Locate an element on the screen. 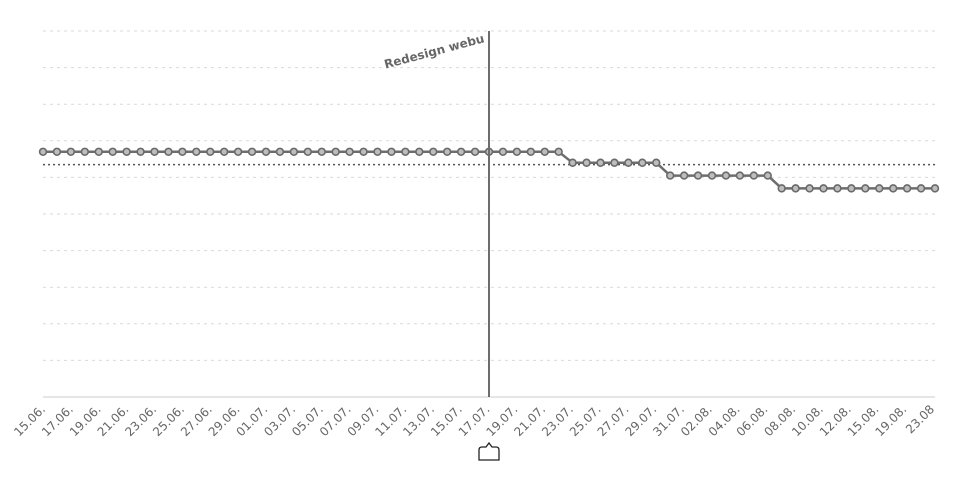 This screenshot has height=488, width=976. x-tick-label: 19.08. is located at coordinates (890, 420).